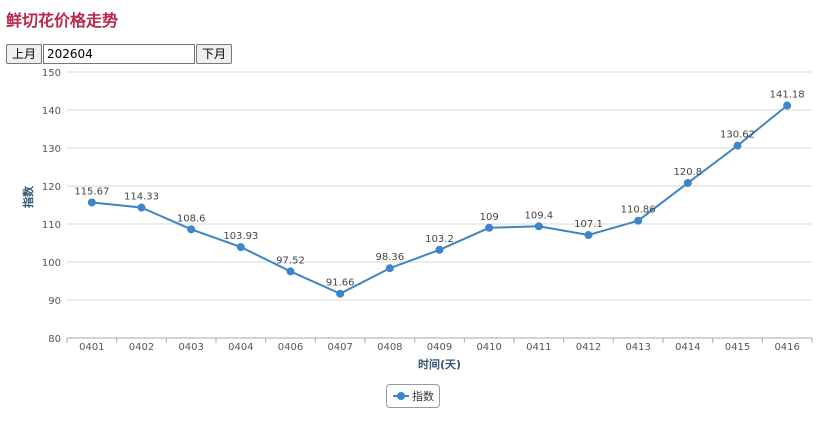  Describe the element at coordinates (786, 347) in the screenshot. I see `x-tick-label: 0416` at that location.